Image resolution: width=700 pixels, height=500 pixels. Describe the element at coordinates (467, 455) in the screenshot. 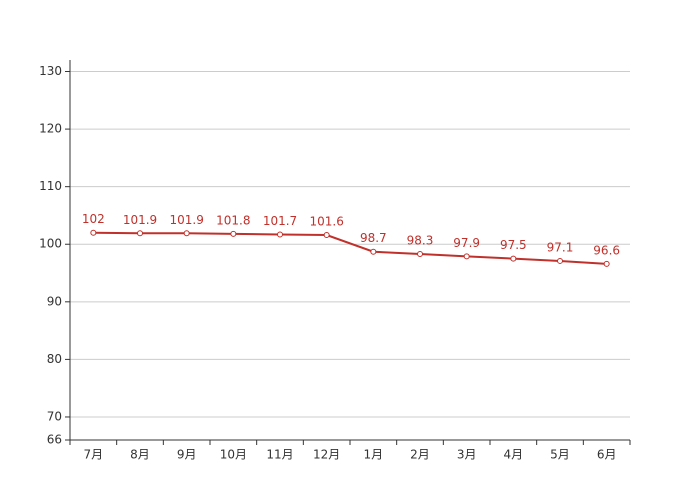

I see `x-tick-label: 3月` at that location.